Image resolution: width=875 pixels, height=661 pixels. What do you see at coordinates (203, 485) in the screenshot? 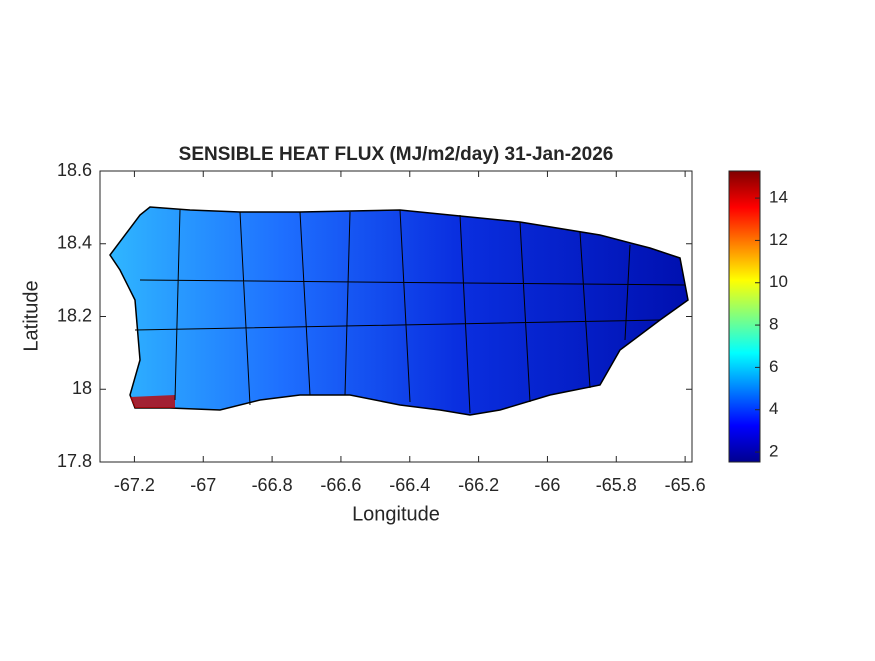
I see `x-tick-label: -67` at bounding box center [203, 485].